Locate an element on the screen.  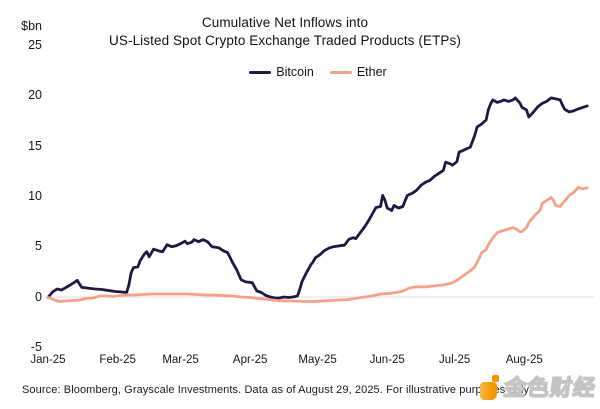
jinse-logo-icon is located at coordinates (490, 387).